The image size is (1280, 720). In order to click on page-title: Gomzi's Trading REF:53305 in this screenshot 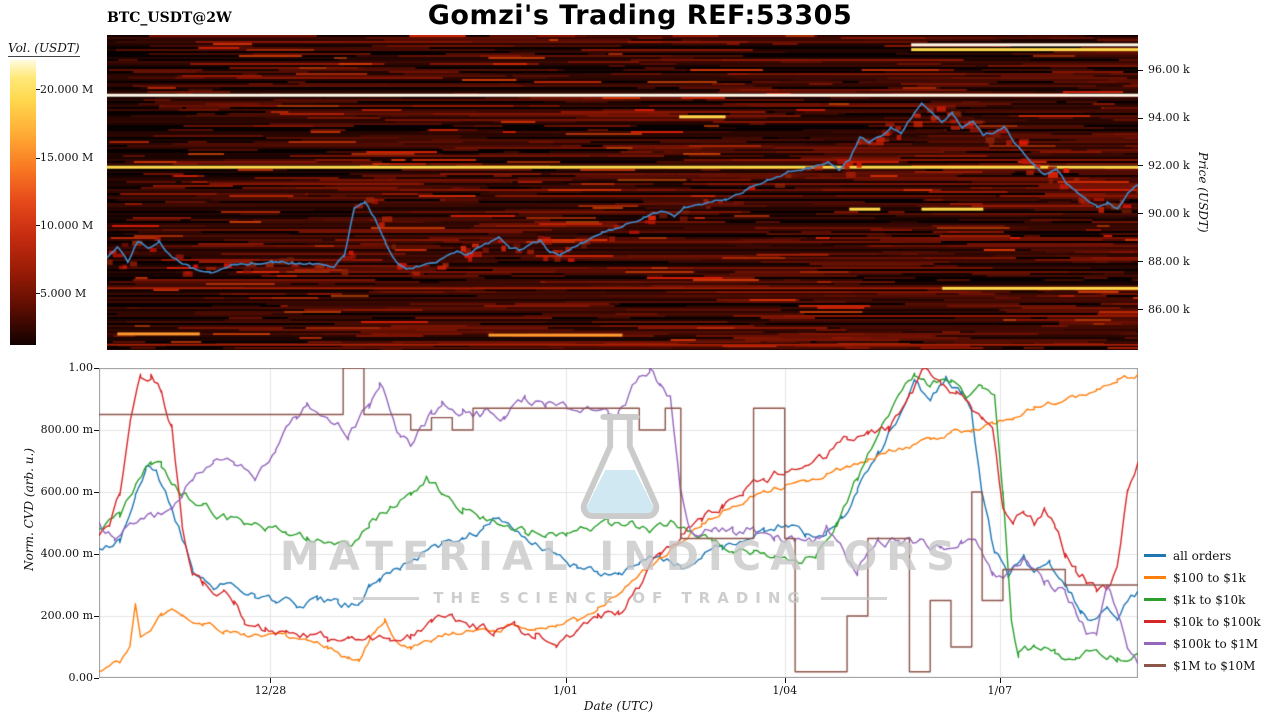, I will do `click(640, 15)`.